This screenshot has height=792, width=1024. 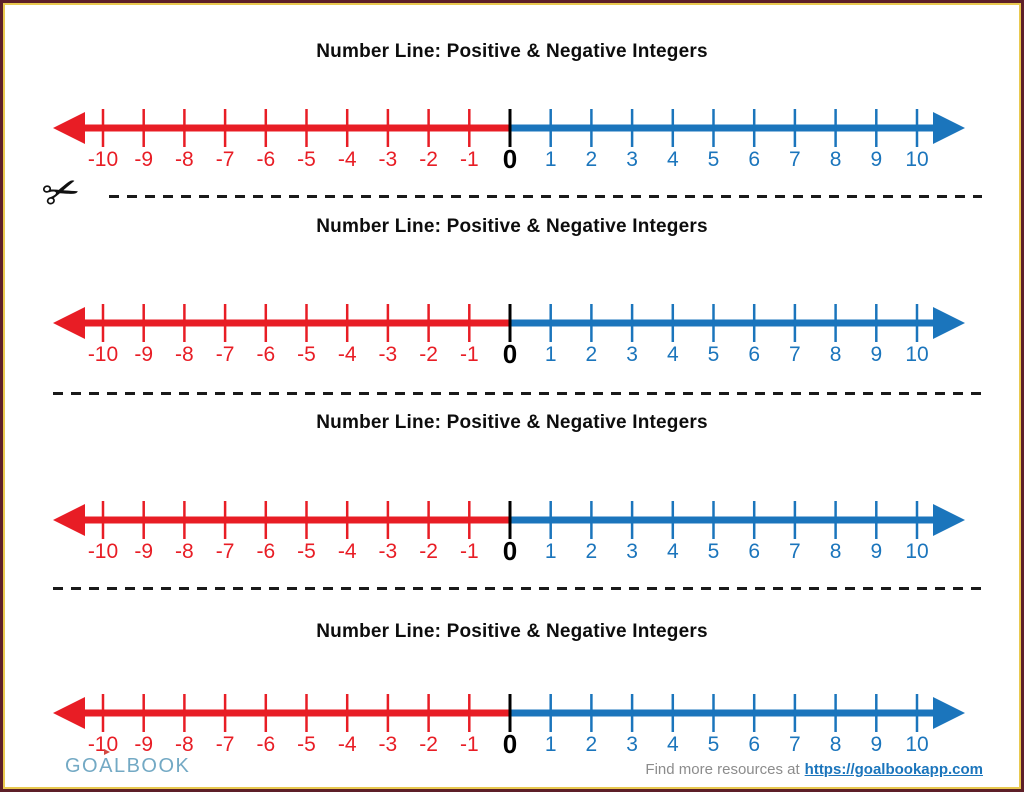 What do you see at coordinates (722, 769) in the screenshot?
I see `footer-text: Find more resources at` at bounding box center [722, 769].